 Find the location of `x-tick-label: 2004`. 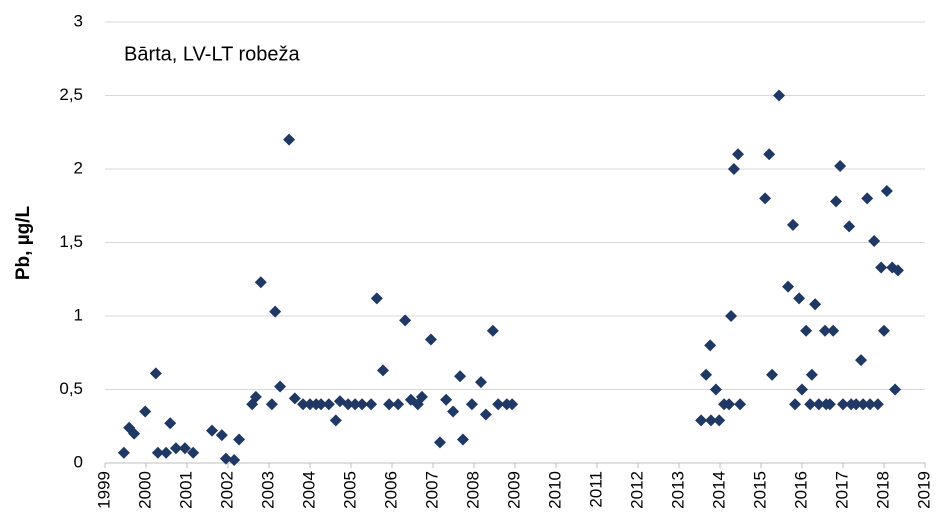

x-tick-label: 2004 is located at coordinates (308, 490).